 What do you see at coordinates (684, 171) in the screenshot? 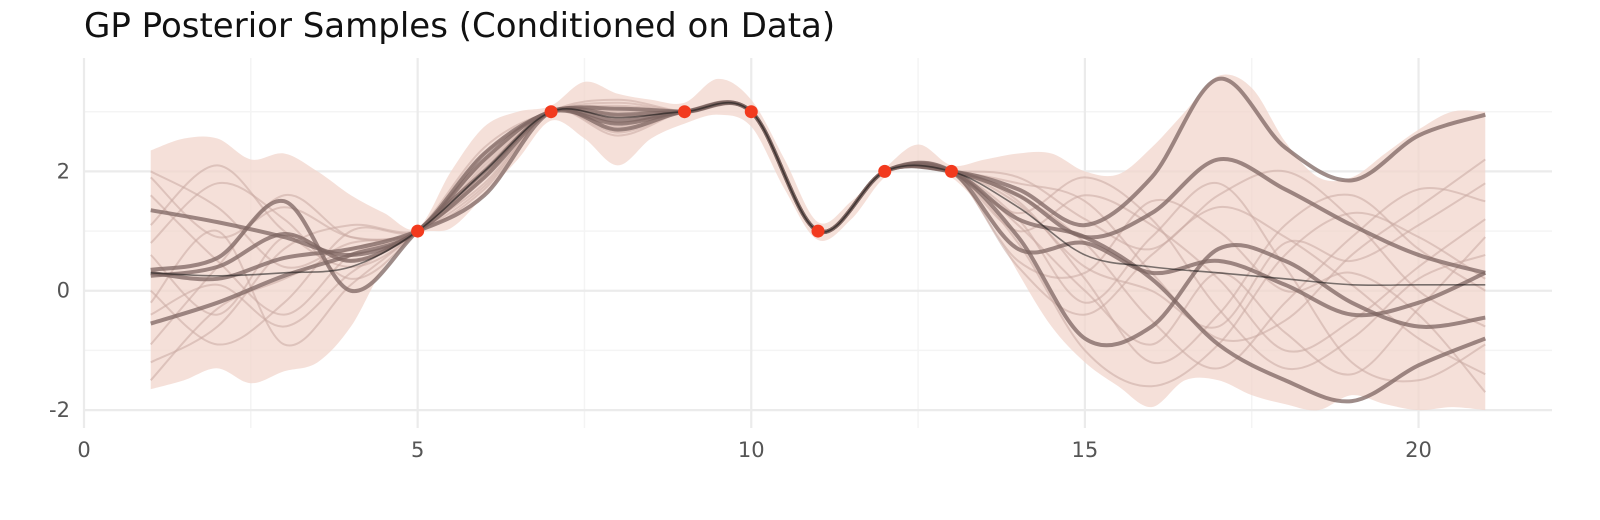
I see `observed-points` at bounding box center [684, 171].